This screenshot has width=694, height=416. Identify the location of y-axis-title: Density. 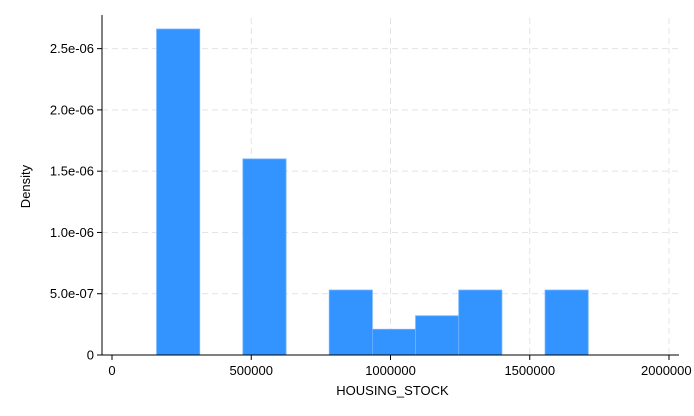
(25, 186).